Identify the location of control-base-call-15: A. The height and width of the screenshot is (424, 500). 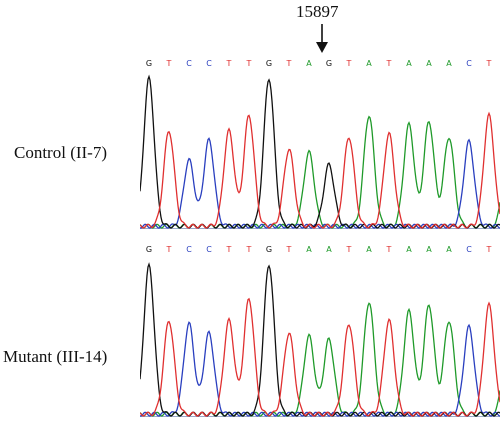
(449, 63).